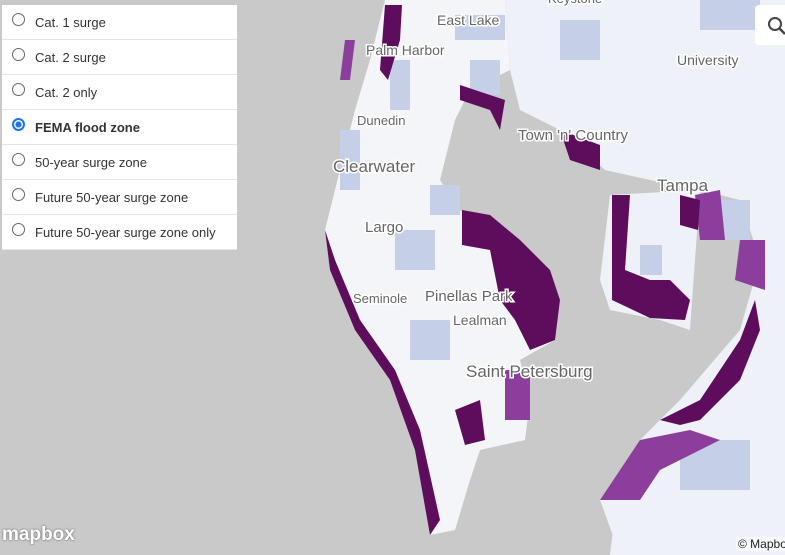  I want to click on place-label: Seminole, so click(380, 298).